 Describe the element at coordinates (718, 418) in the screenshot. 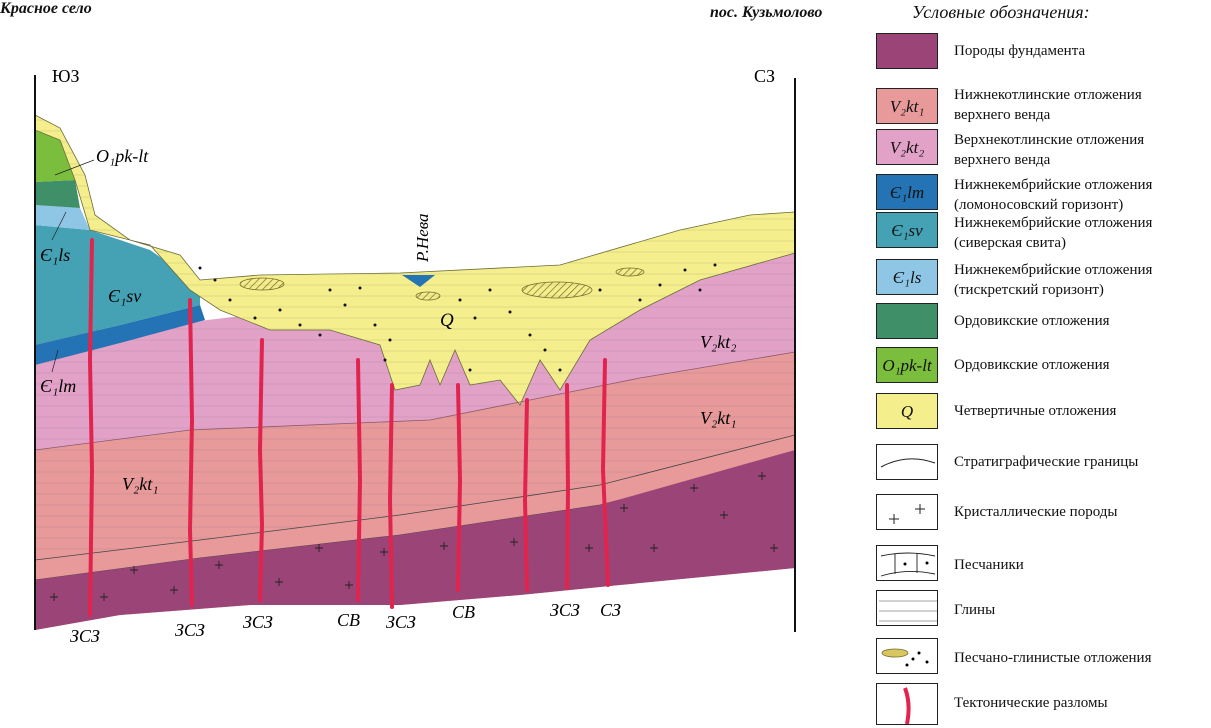

I see `label-v2kt1-right: V₂kt₁` at that location.